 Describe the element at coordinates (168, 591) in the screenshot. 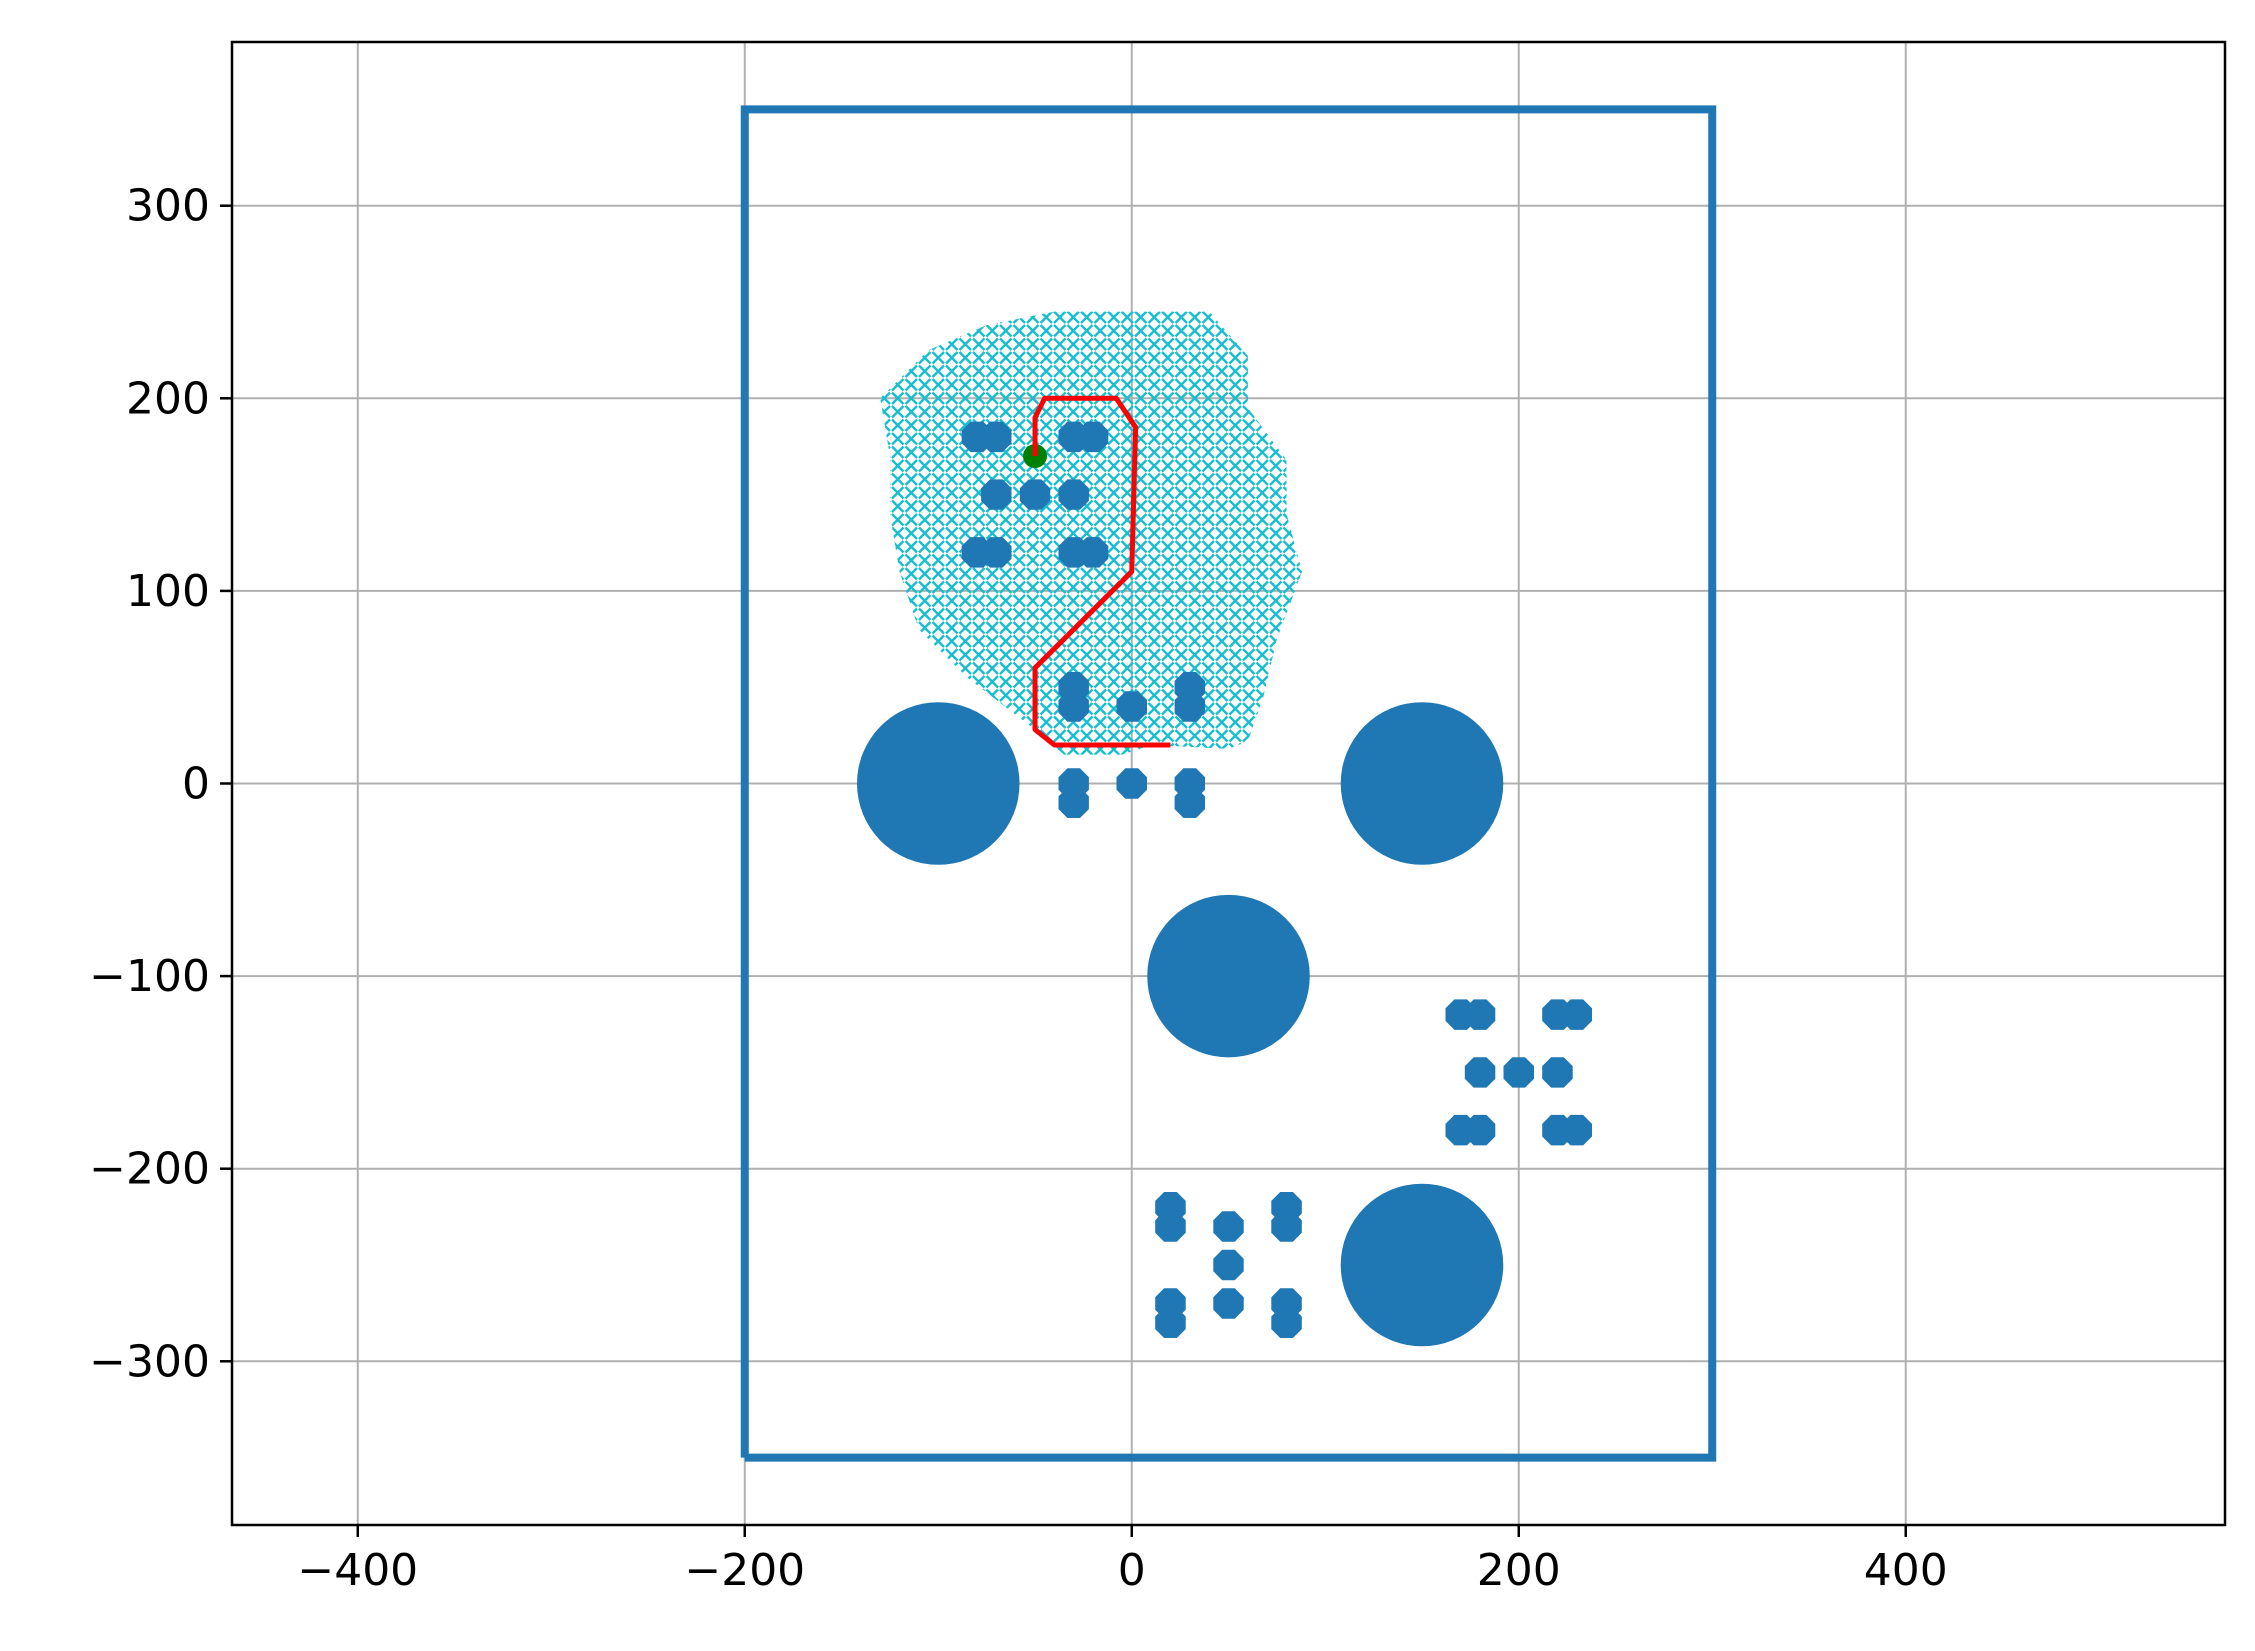

I see `y-tick-label: 100` at that location.